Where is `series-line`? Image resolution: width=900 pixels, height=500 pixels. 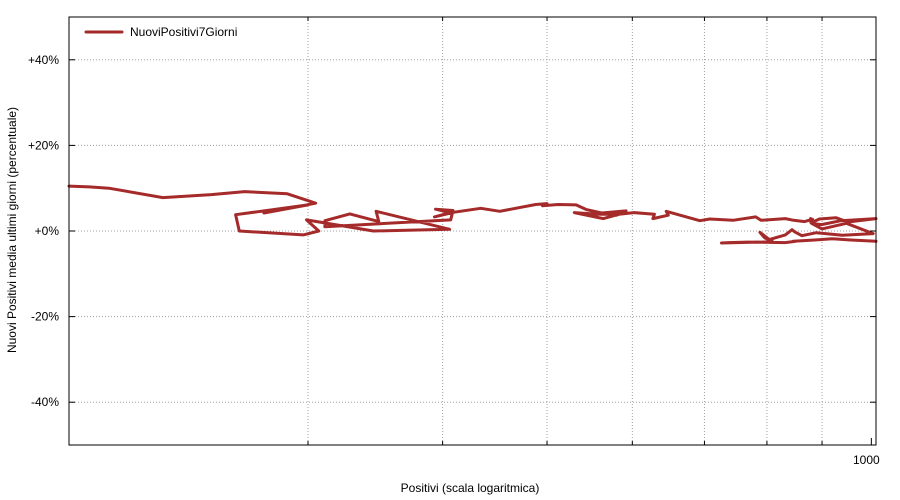
series-line is located at coordinates (472, 214).